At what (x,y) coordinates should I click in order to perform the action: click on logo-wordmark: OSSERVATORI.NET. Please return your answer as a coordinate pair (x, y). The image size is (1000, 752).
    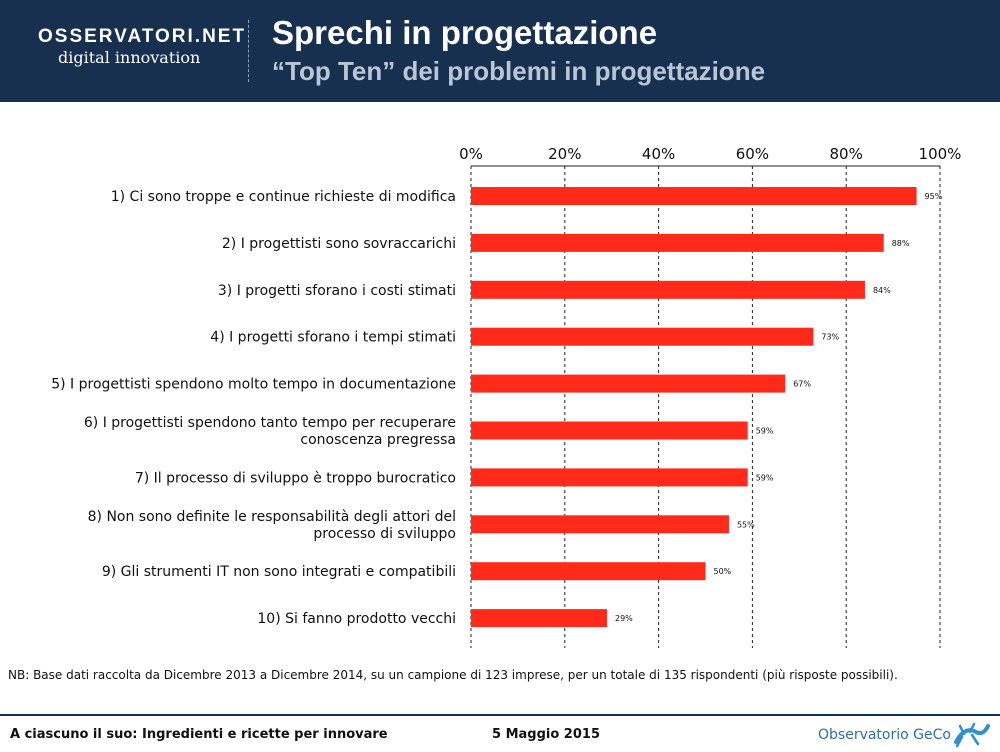
    Looking at the image, I should click on (142, 36).